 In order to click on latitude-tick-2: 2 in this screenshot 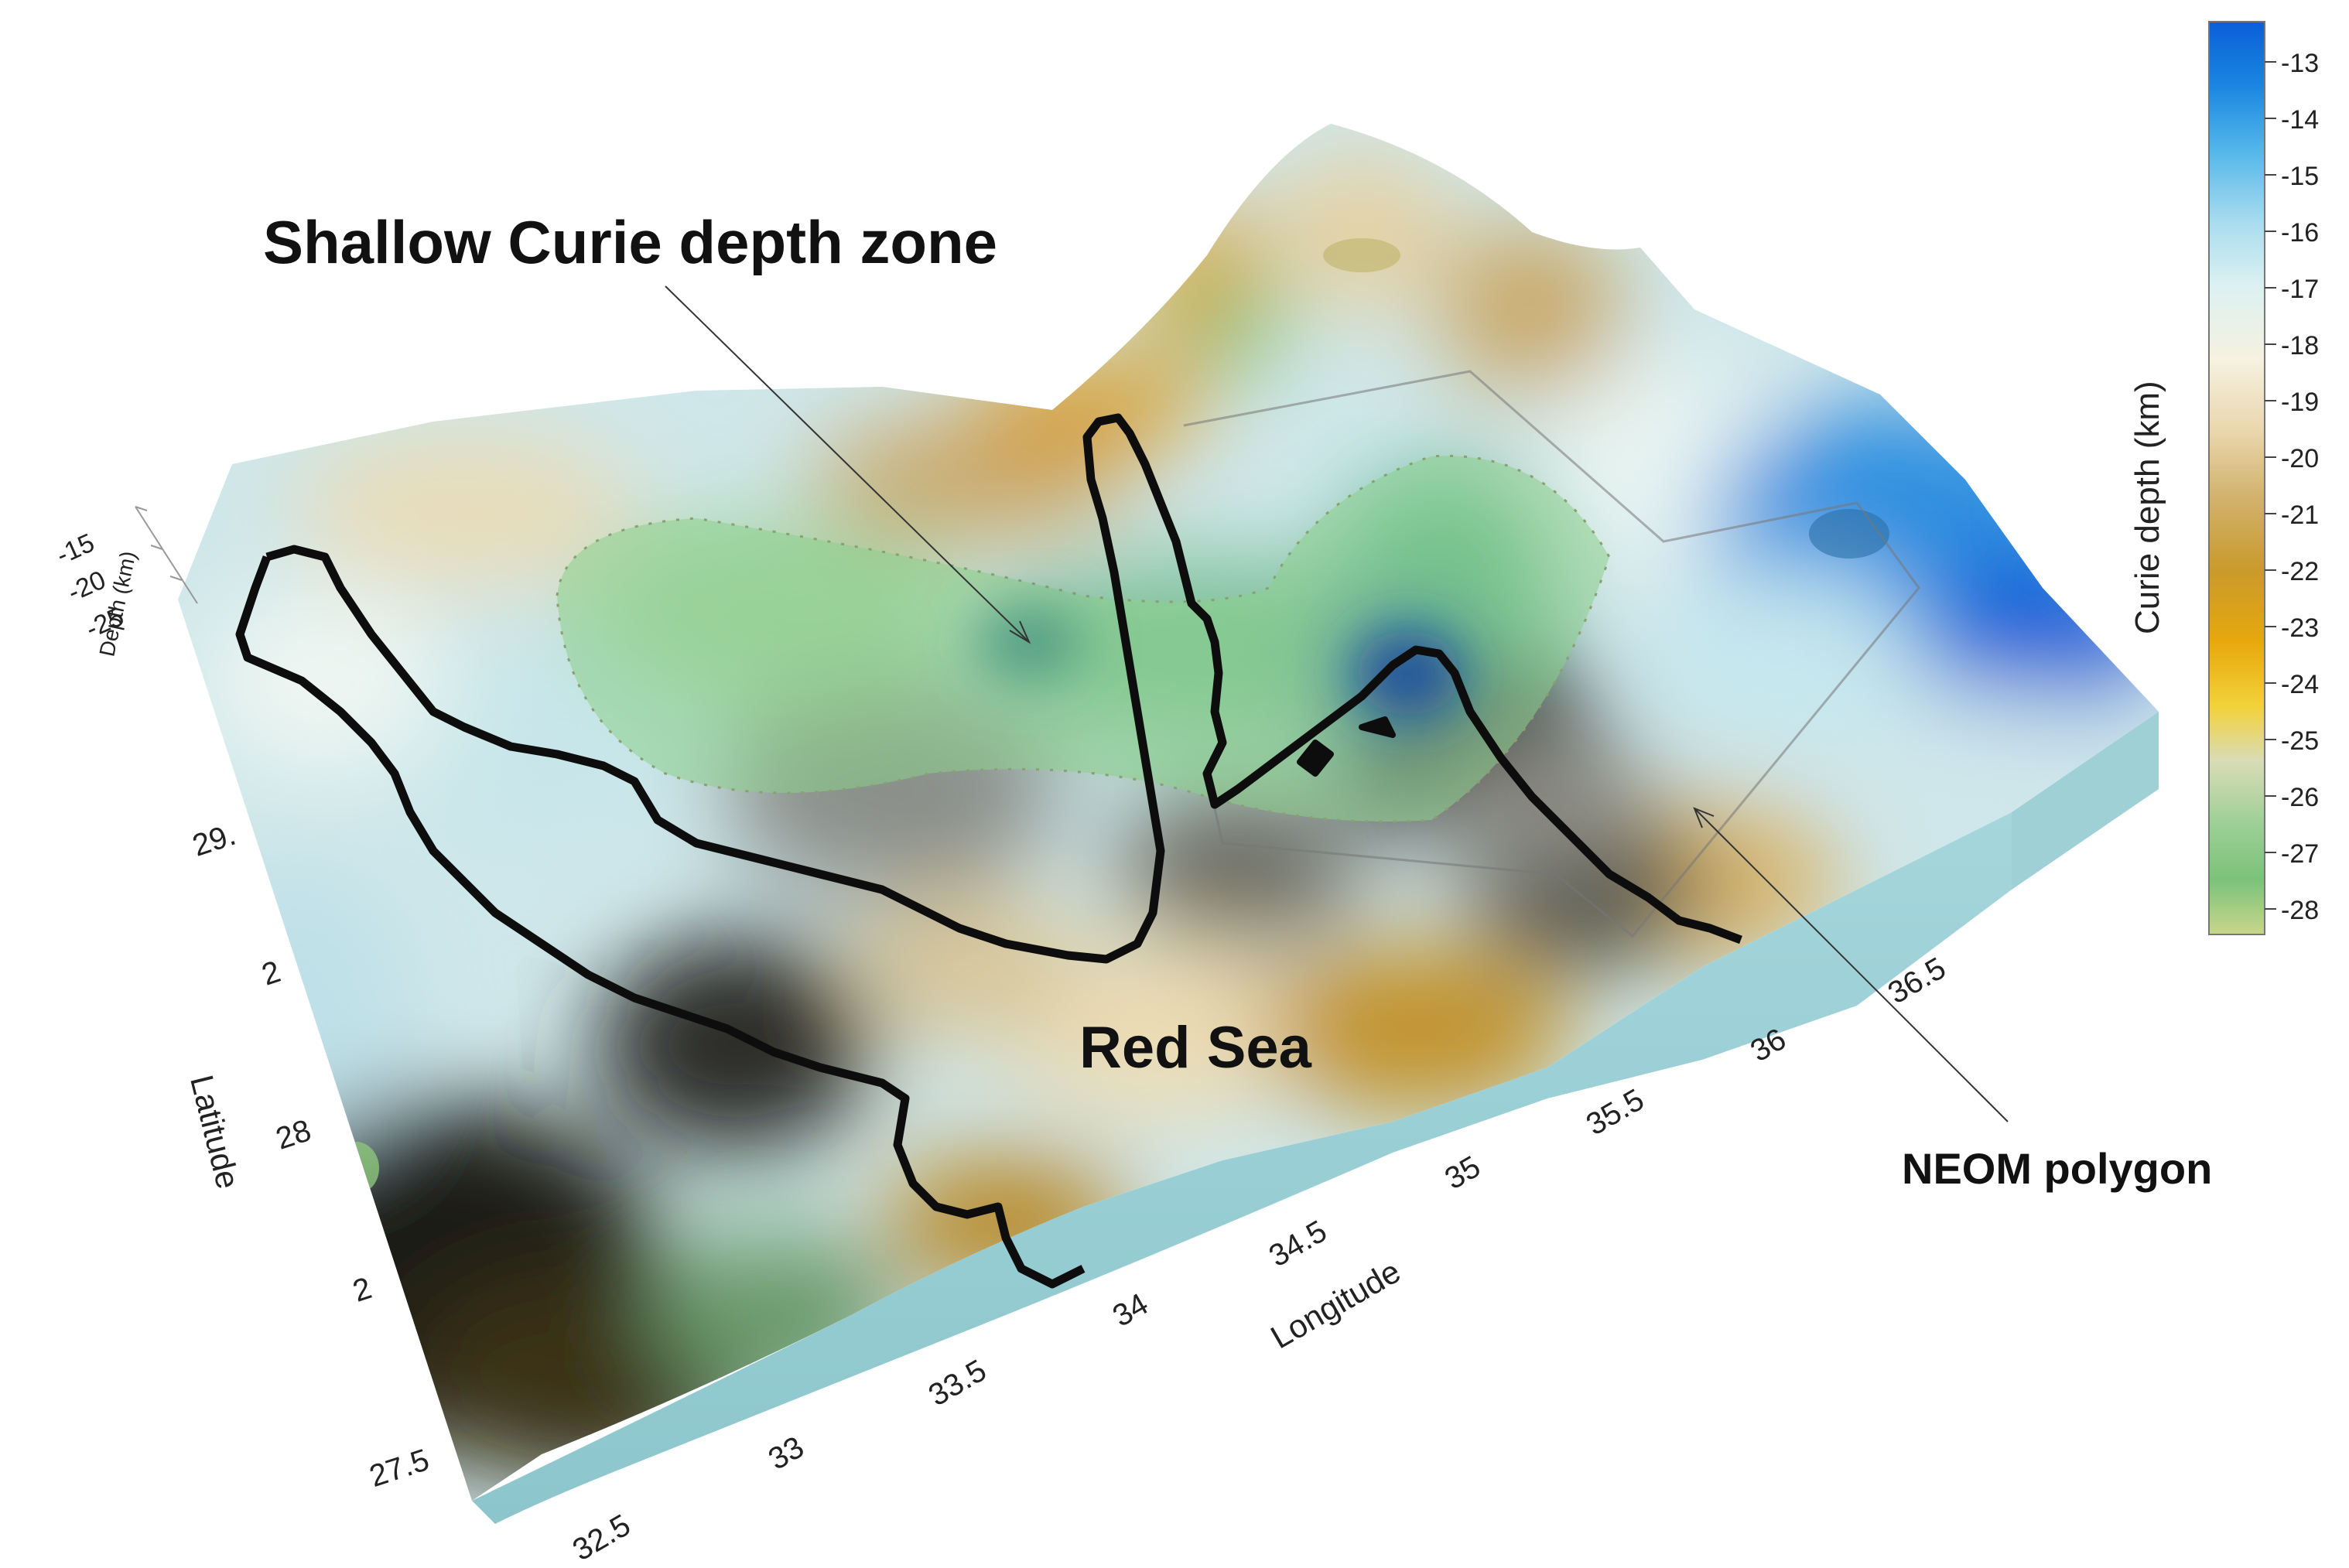, I will do `click(271, 973)`.